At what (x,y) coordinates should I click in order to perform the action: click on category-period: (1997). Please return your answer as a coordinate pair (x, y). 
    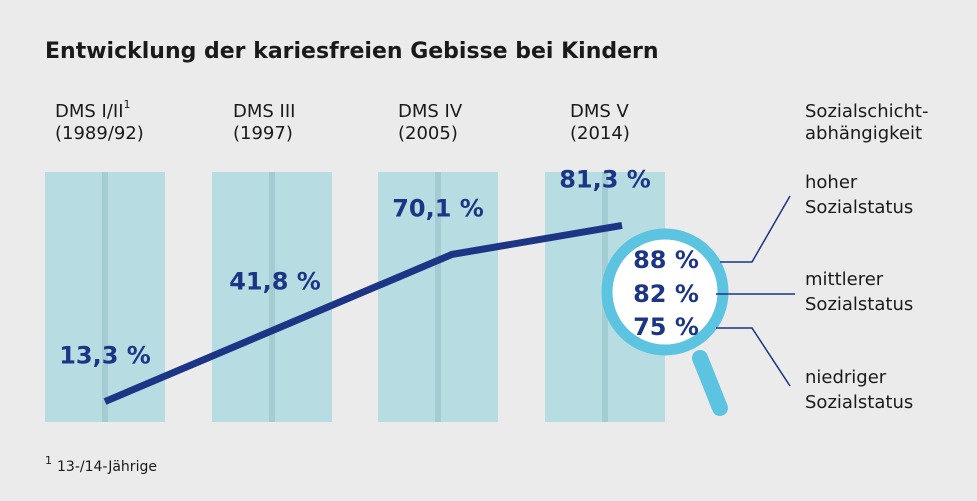
    Looking at the image, I should click on (263, 133).